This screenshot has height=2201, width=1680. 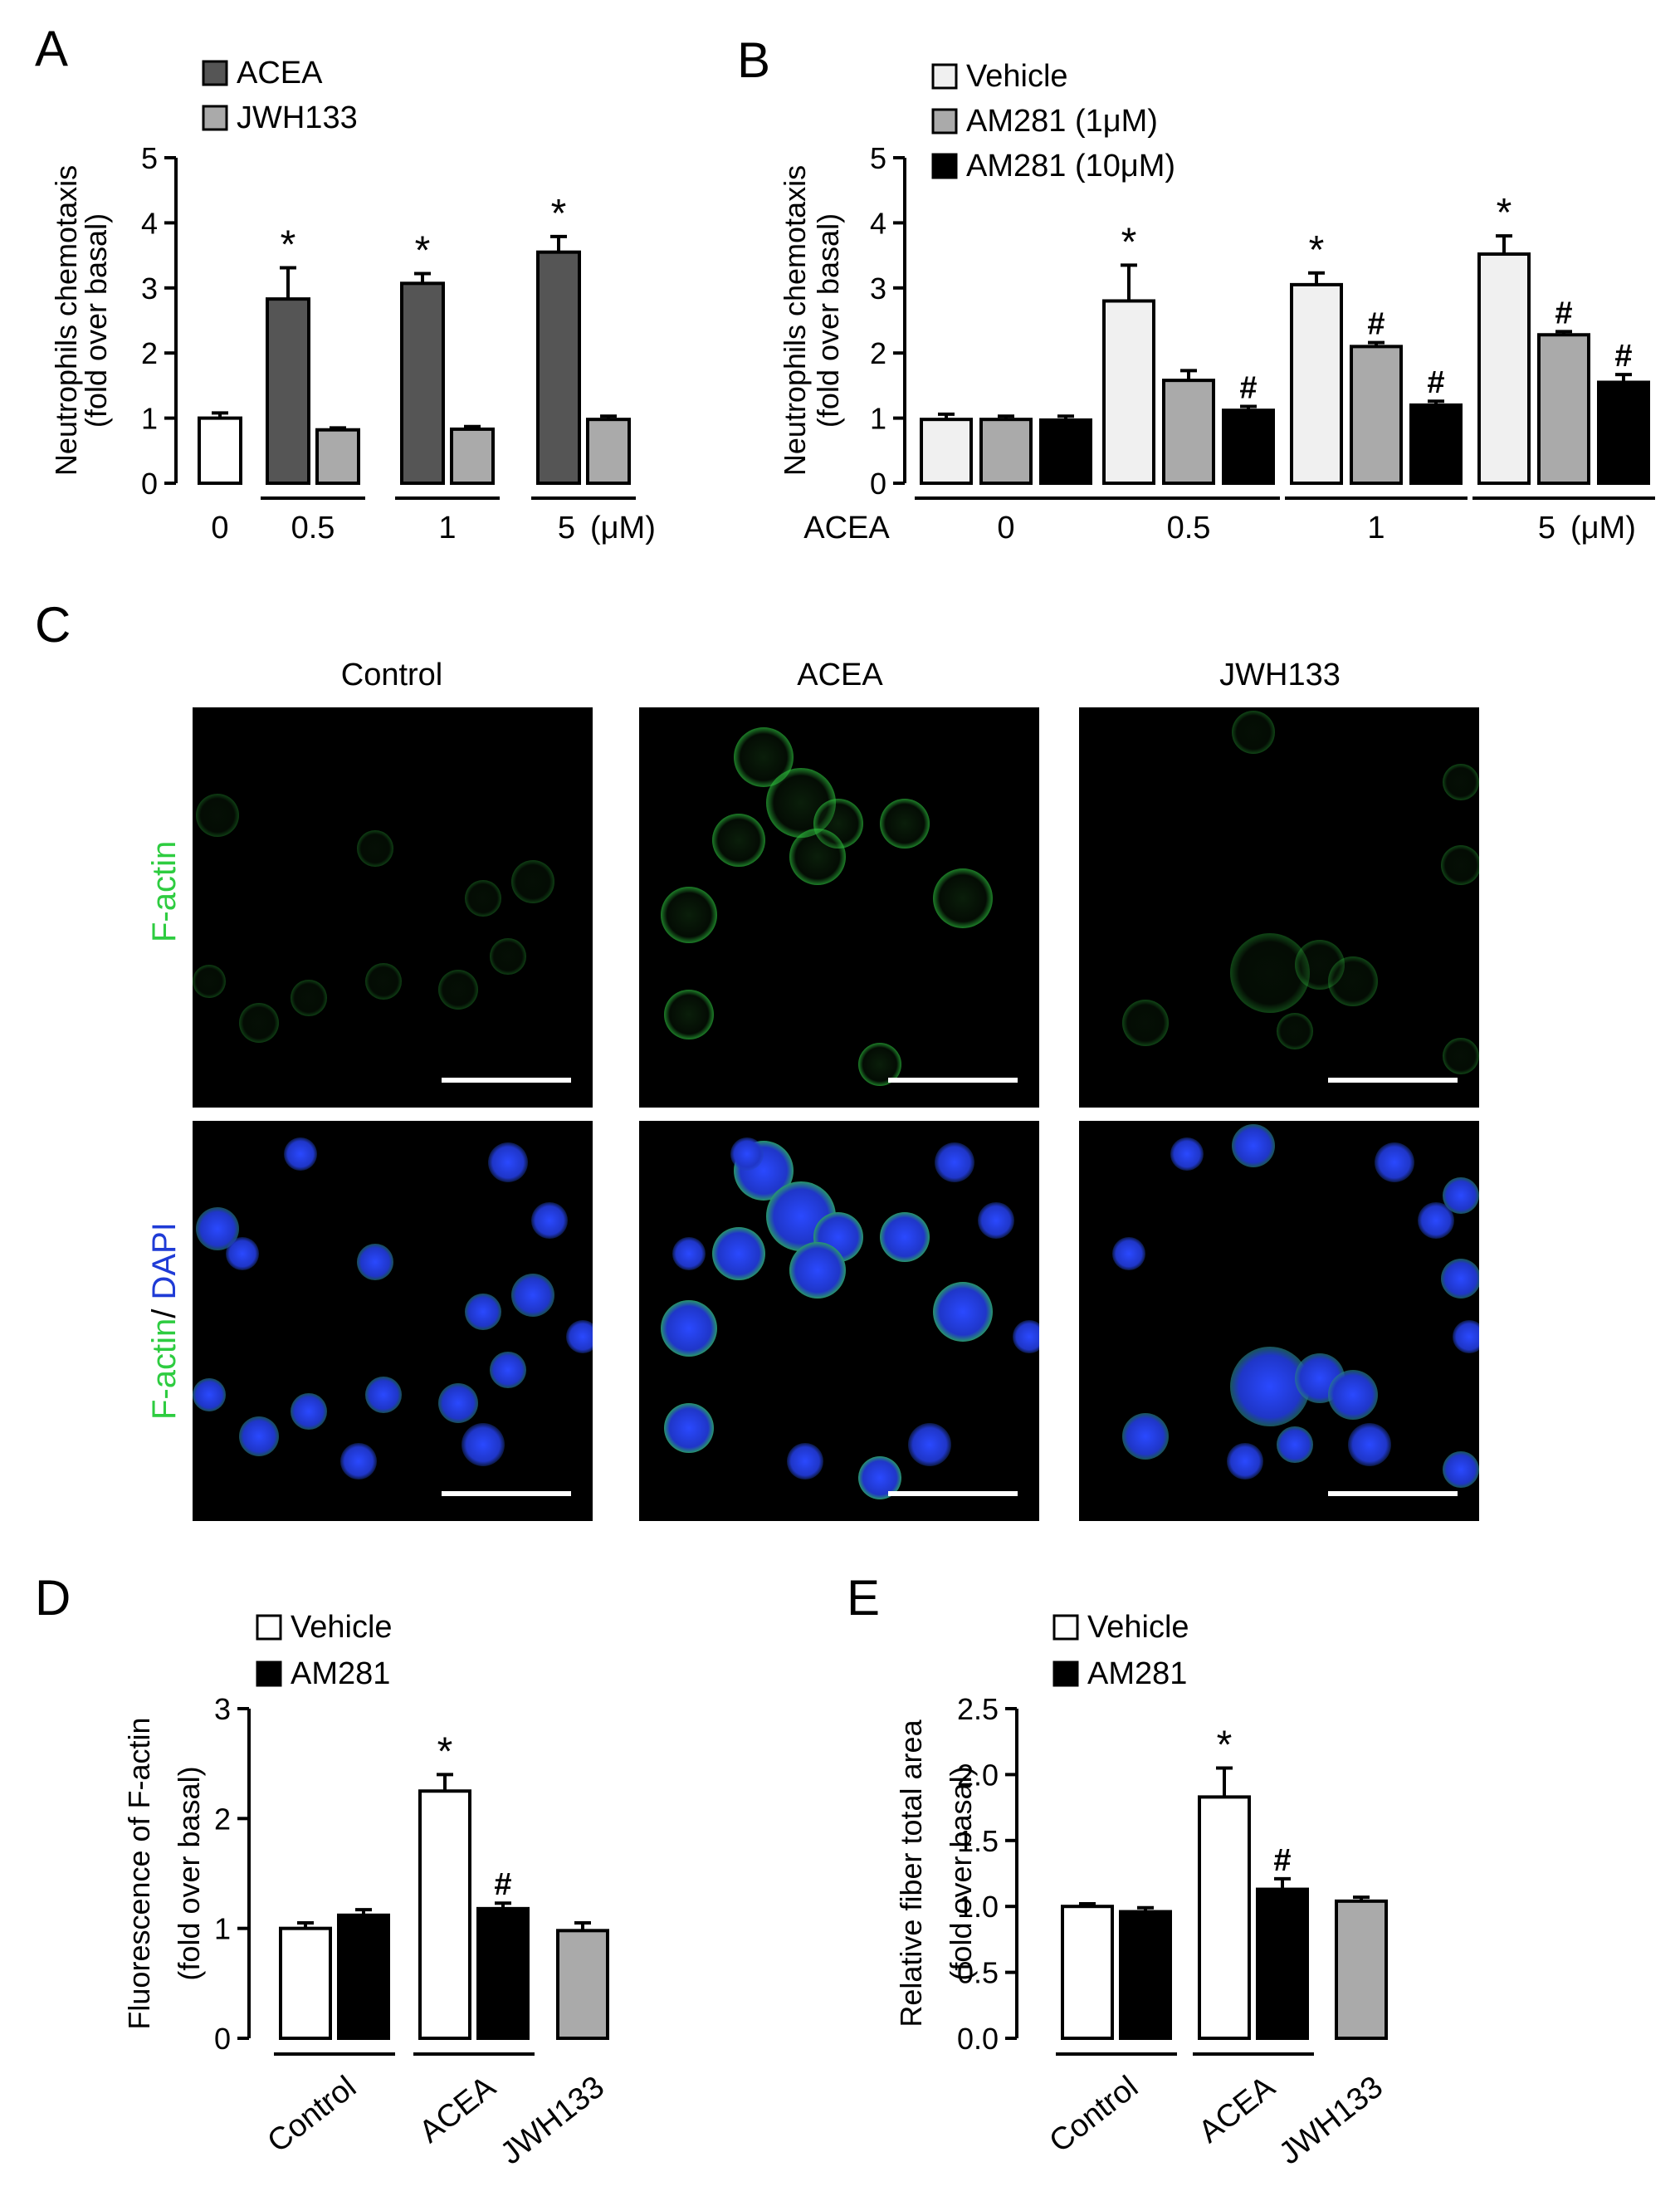 I want to click on chart-a-ylabel: Neutrophils chemotaxis, so click(x=66, y=320).